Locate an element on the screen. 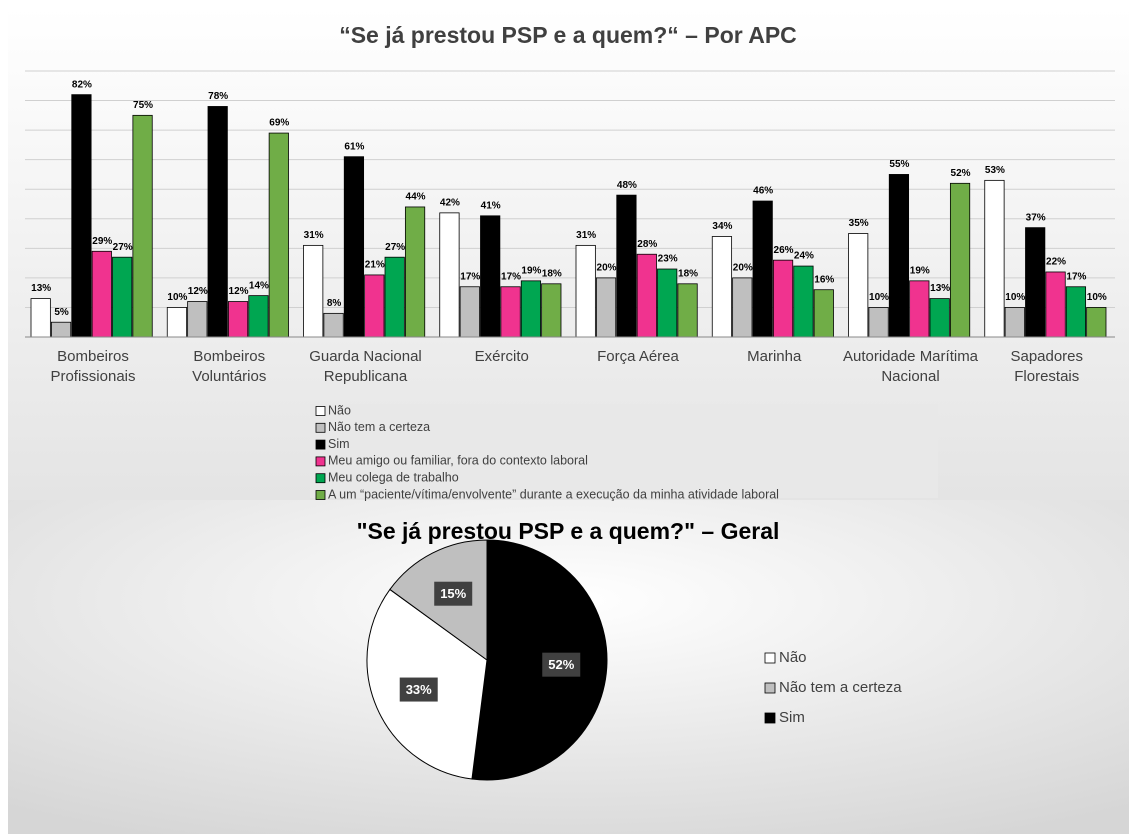 The width and height of the screenshot is (1129, 834). data-label: 12% is located at coordinates (239, 291).